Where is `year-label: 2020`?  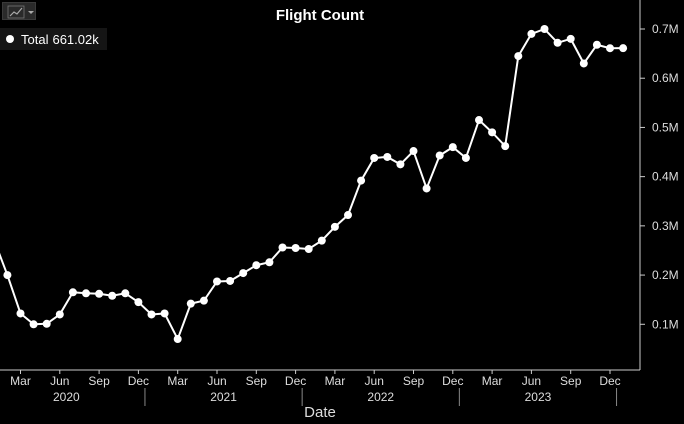 year-label: 2020 is located at coordinates (66, 397).